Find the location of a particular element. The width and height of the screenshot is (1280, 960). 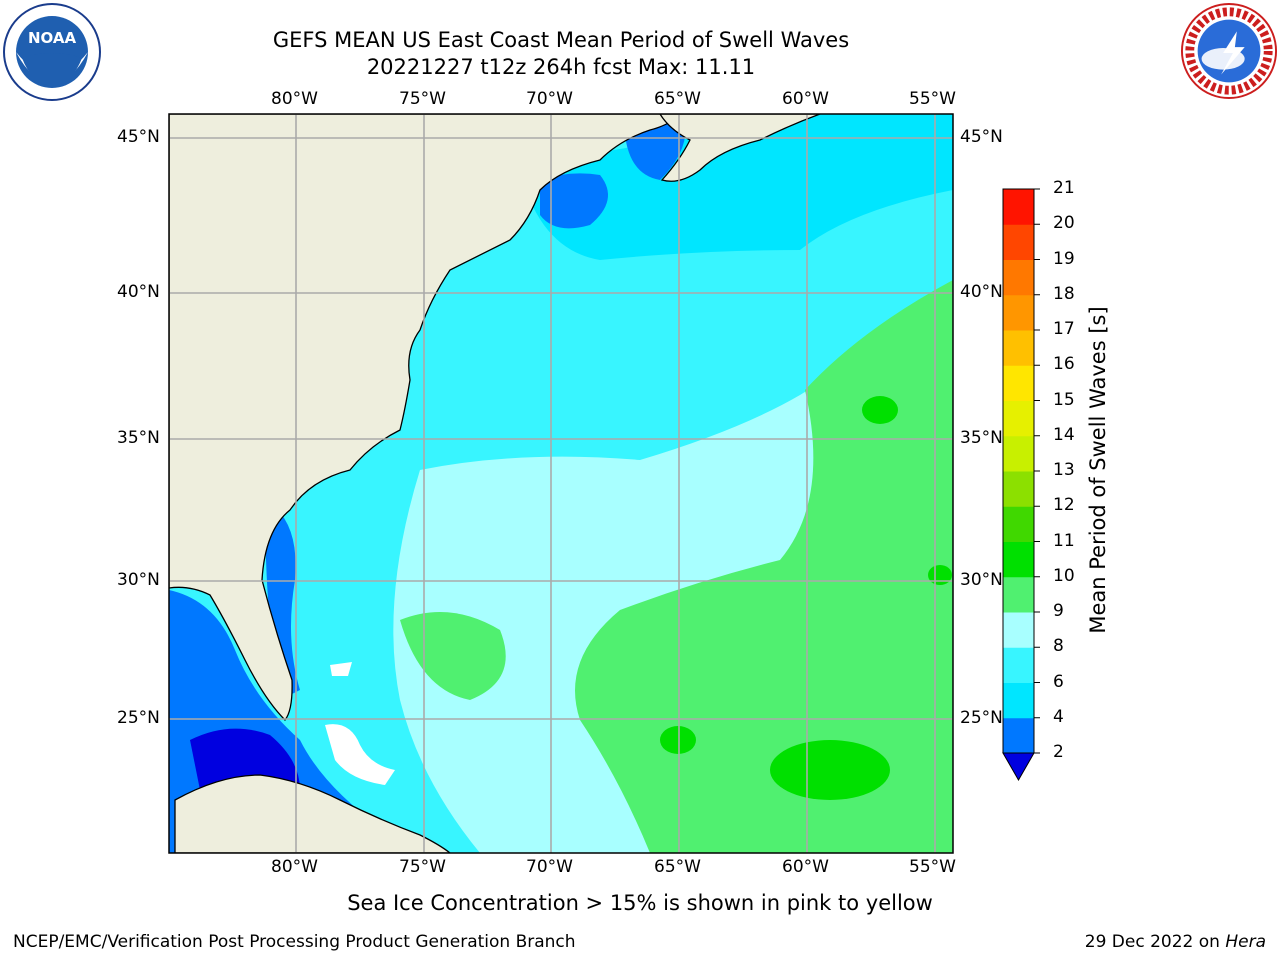

nova-scotia is located at coordinates (740, 148).